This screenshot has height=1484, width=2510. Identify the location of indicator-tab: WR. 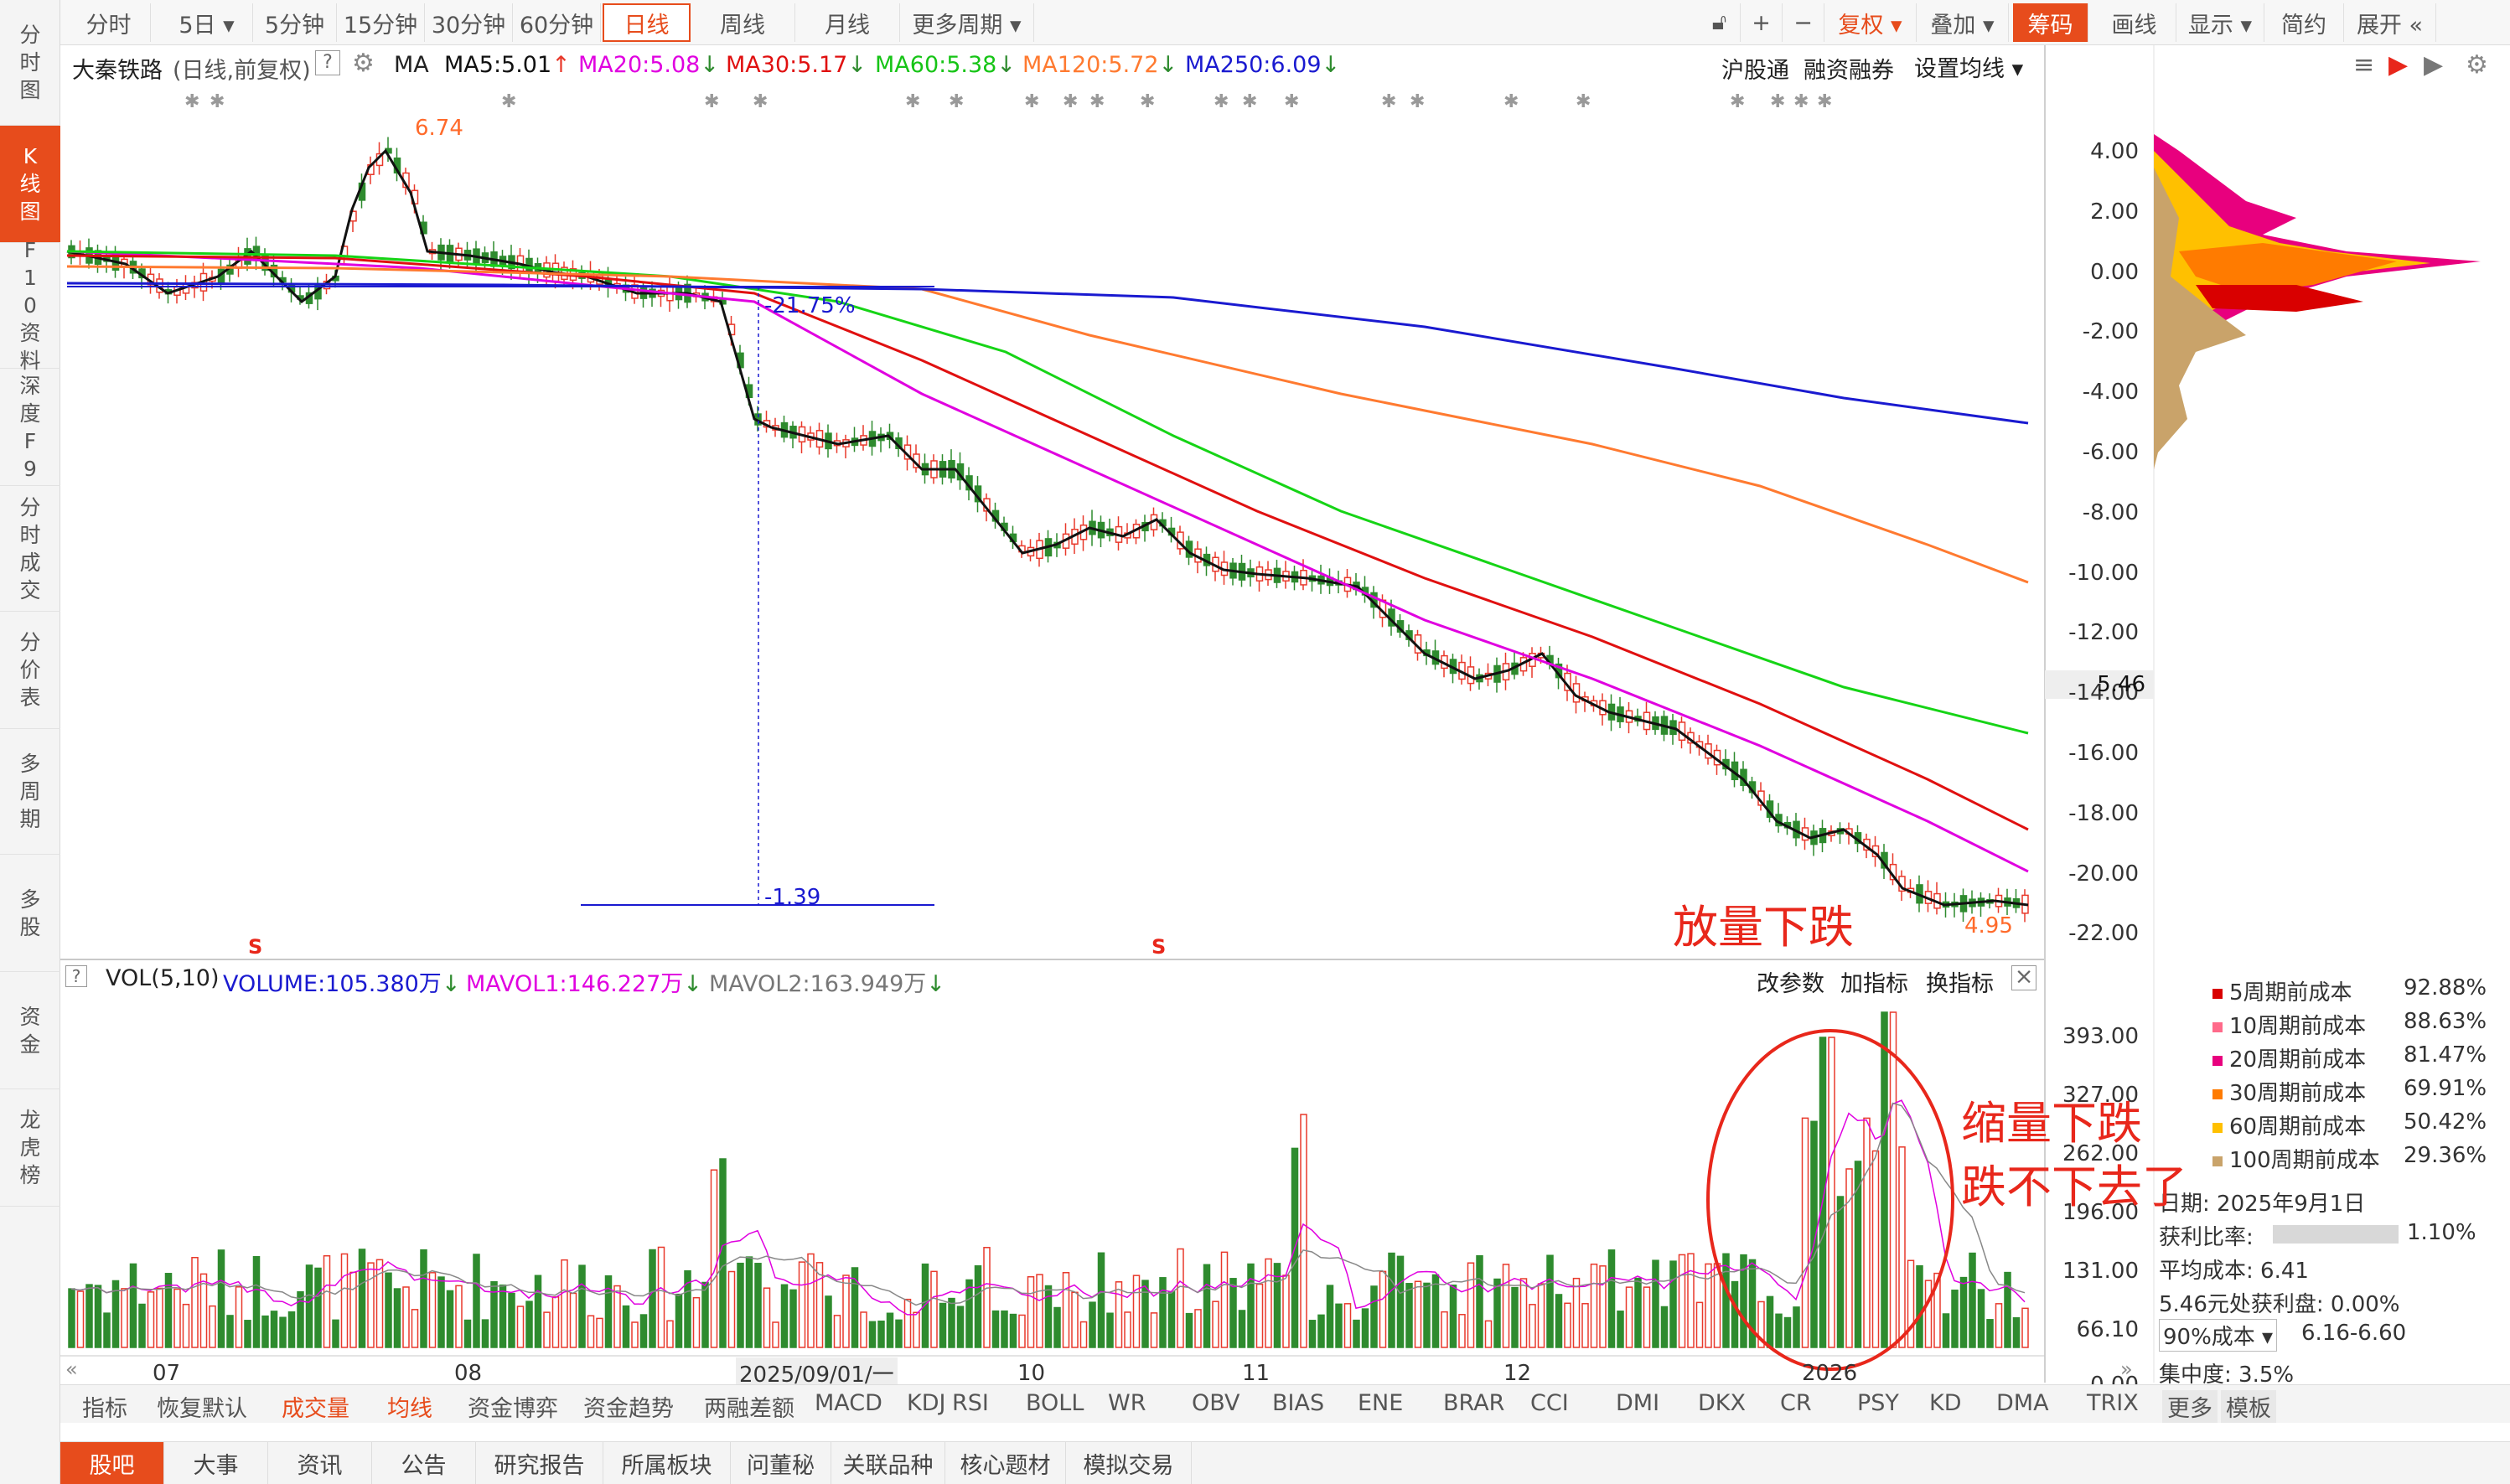
(1127, 1403).